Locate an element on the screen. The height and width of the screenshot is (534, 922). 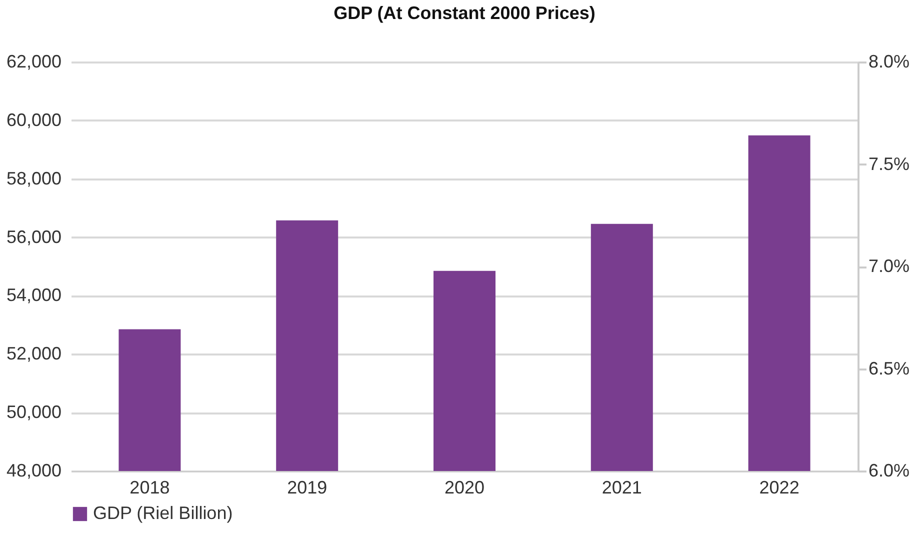
chart-title: GDP (At Constant 2000 Prices) is located at coordinates (465, 13).